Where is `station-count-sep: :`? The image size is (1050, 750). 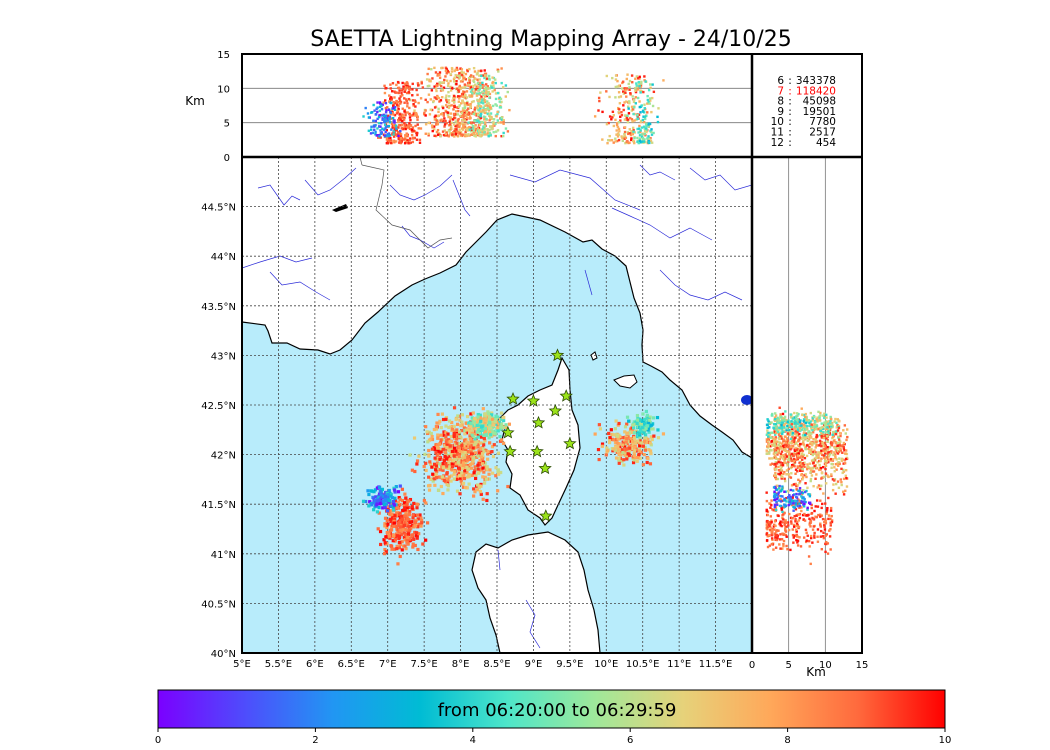
station-count-sep: : is located at coordinates (790, 81).